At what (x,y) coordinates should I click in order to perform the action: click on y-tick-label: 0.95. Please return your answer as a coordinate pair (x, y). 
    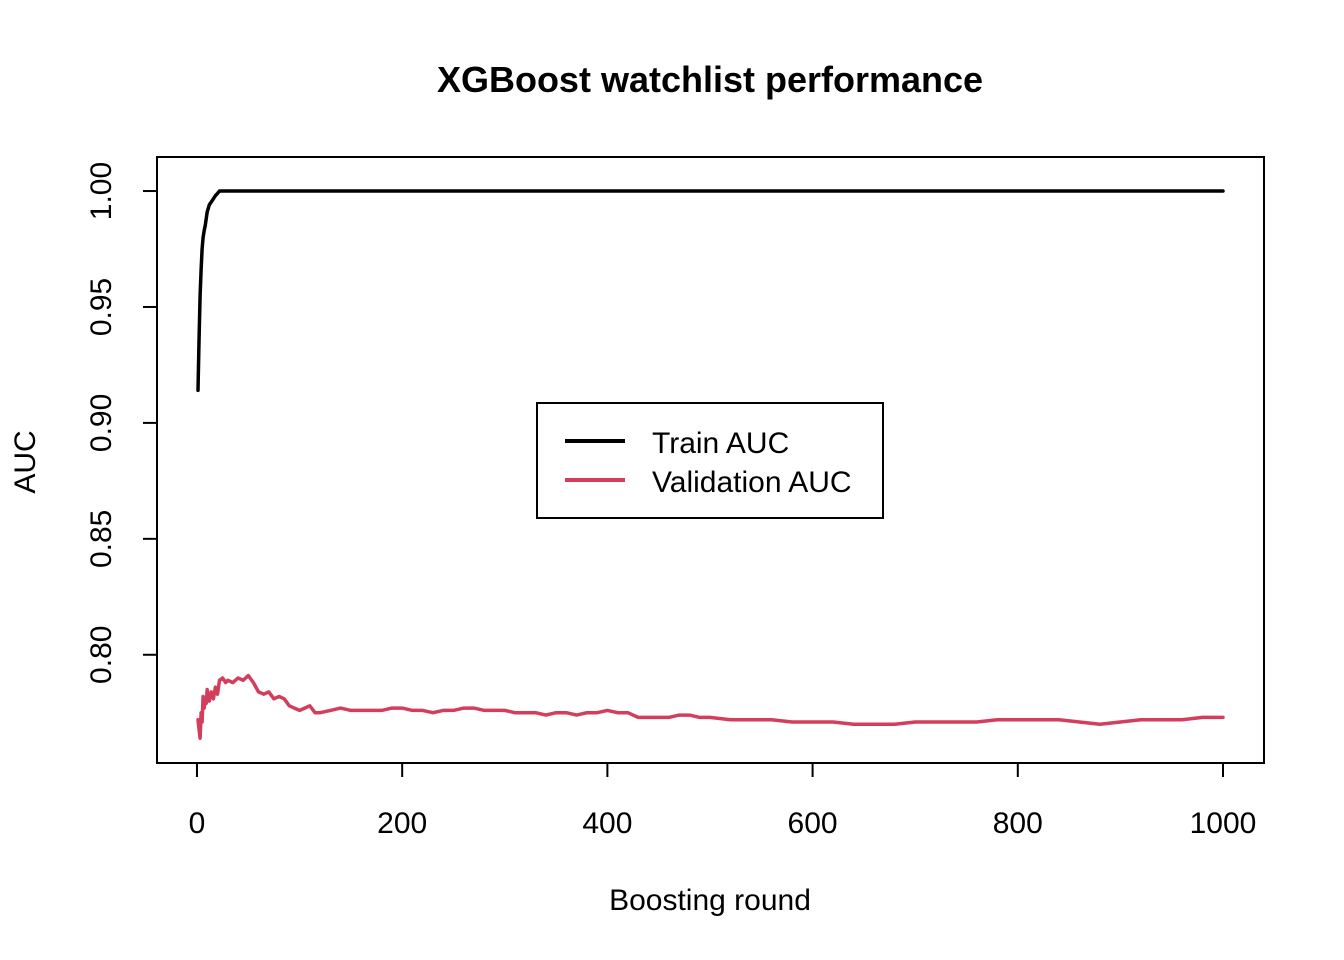
    Looking at the image, I should click on (101, 307).